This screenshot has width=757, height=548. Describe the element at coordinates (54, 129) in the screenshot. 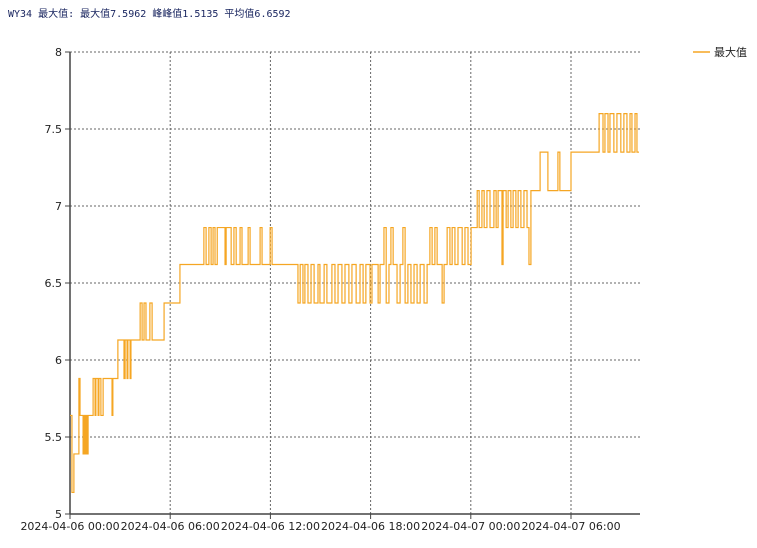

I see `y-tick-label: 7.5` at that location.